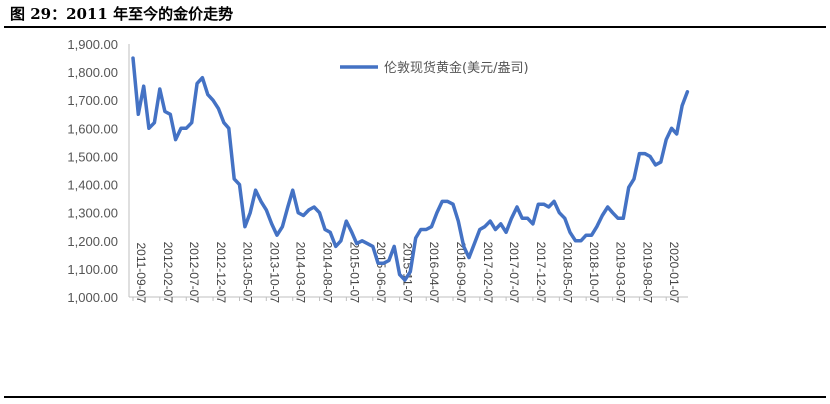  I want to click on y-tick-label: 1,500.00, so click(92, 156).